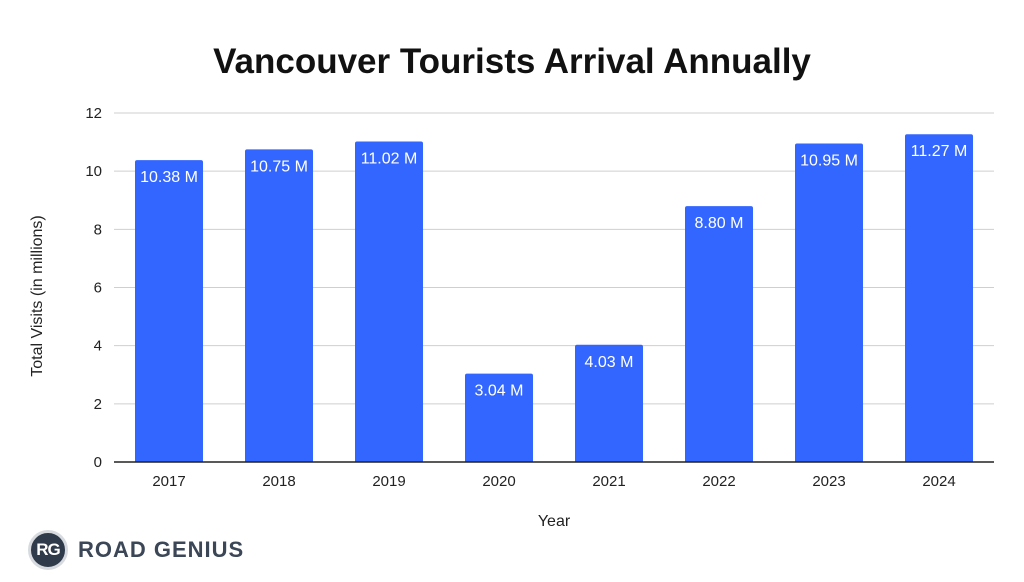 This screenshot has height=582, width=1024. Describe the element at coordinates (278, 481) in the screenshot. I see `x-tick-label: 2018` at that location.